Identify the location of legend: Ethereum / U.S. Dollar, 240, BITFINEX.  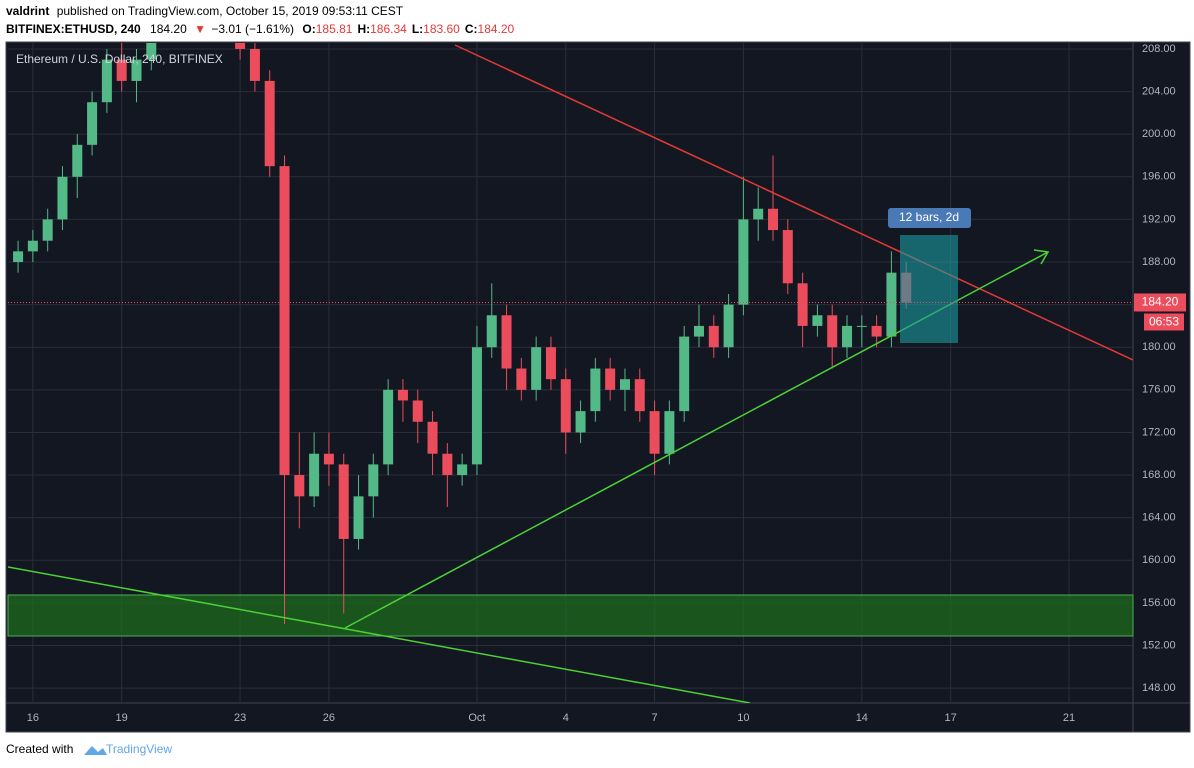
(119, 59).